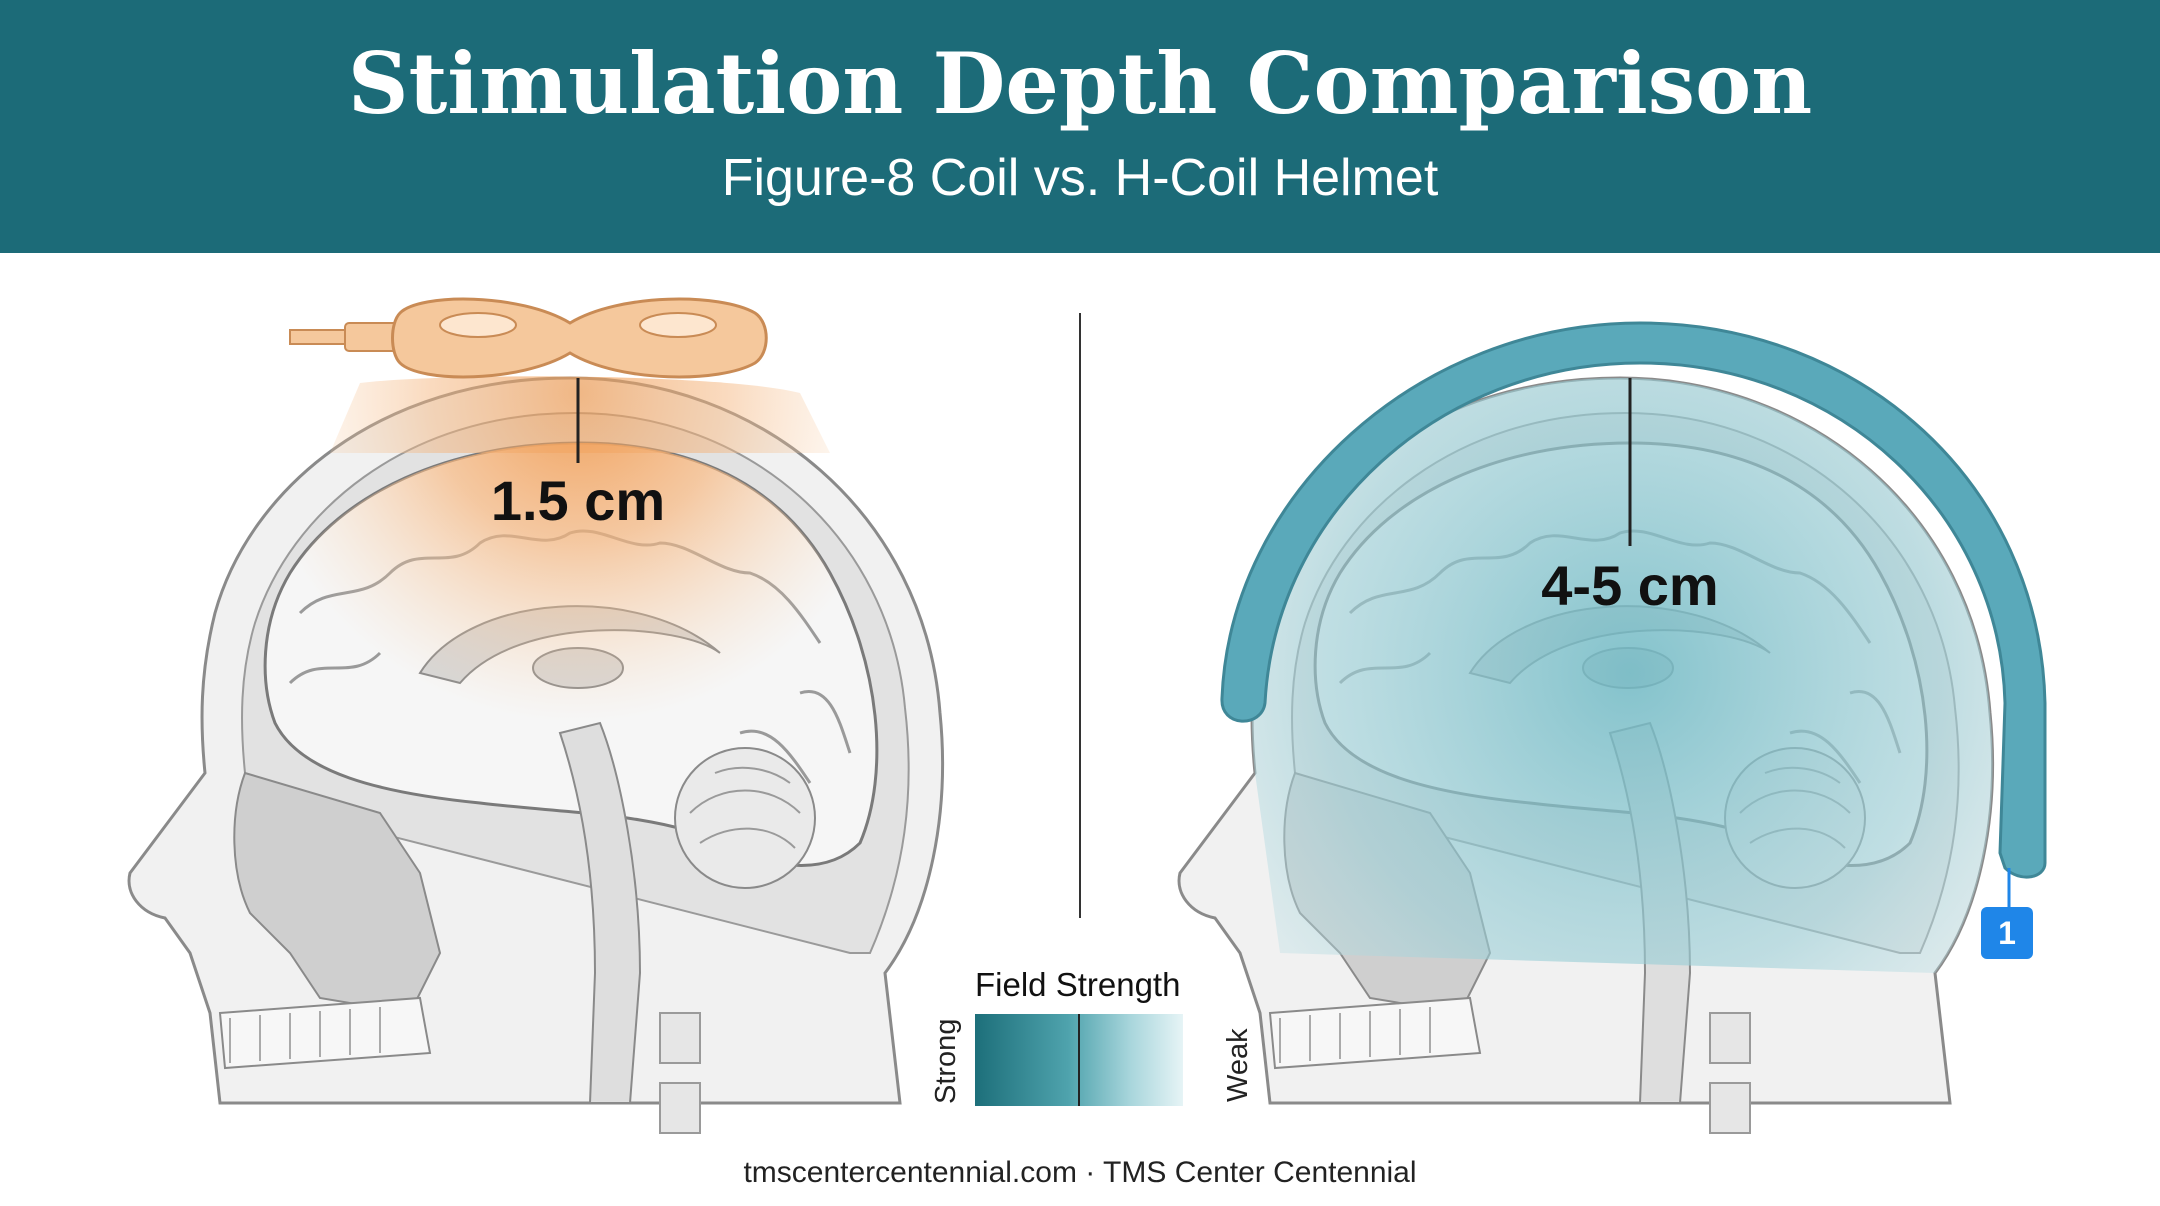 The width and height of the screenshot is (2160, 1206). Describe the element at coordinates (1079, 1060) in the screenshot. I see `legend-marker-line` at that location.